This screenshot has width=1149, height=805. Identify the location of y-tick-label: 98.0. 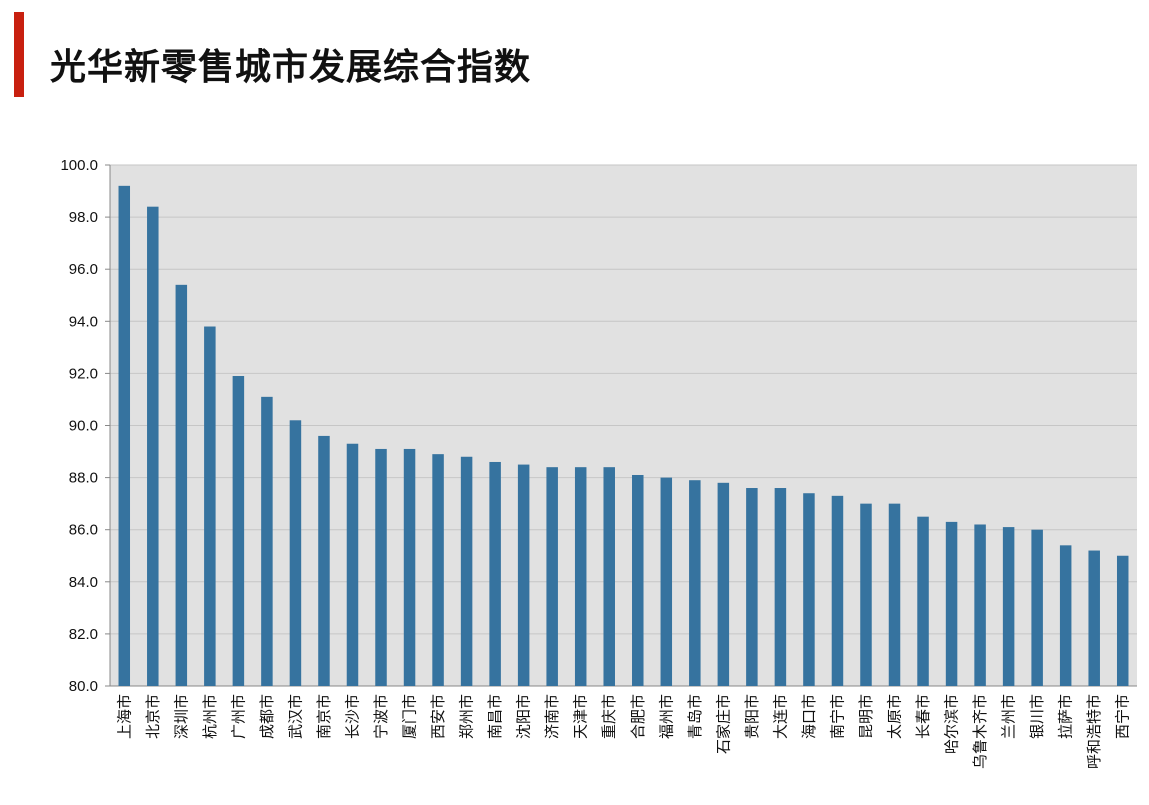
(83, 217).